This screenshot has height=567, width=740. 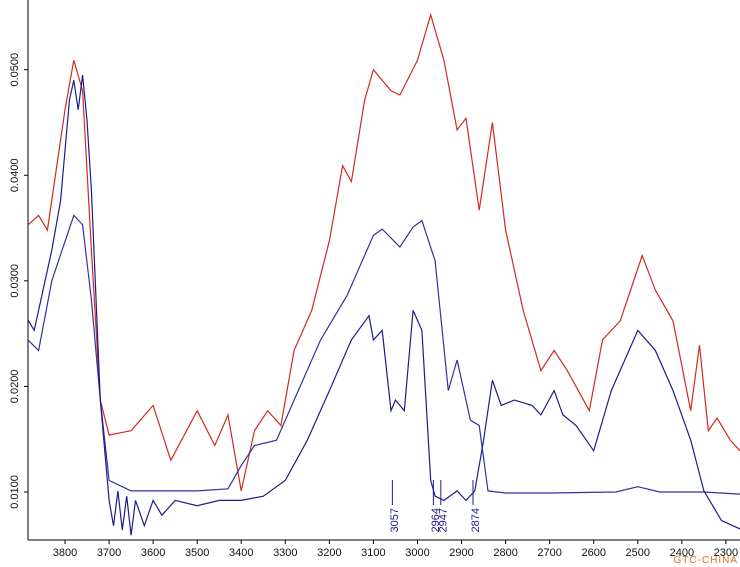 I want to click on x-tick-label: 2700, so click(x=549, y=553).